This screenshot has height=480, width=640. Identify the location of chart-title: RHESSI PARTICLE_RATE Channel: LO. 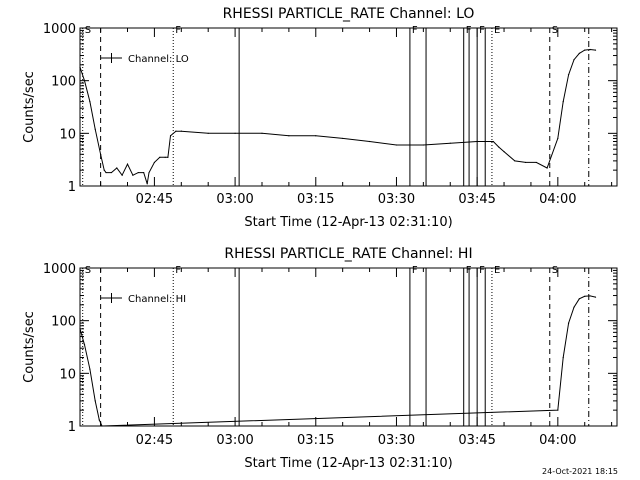
(349, 14).